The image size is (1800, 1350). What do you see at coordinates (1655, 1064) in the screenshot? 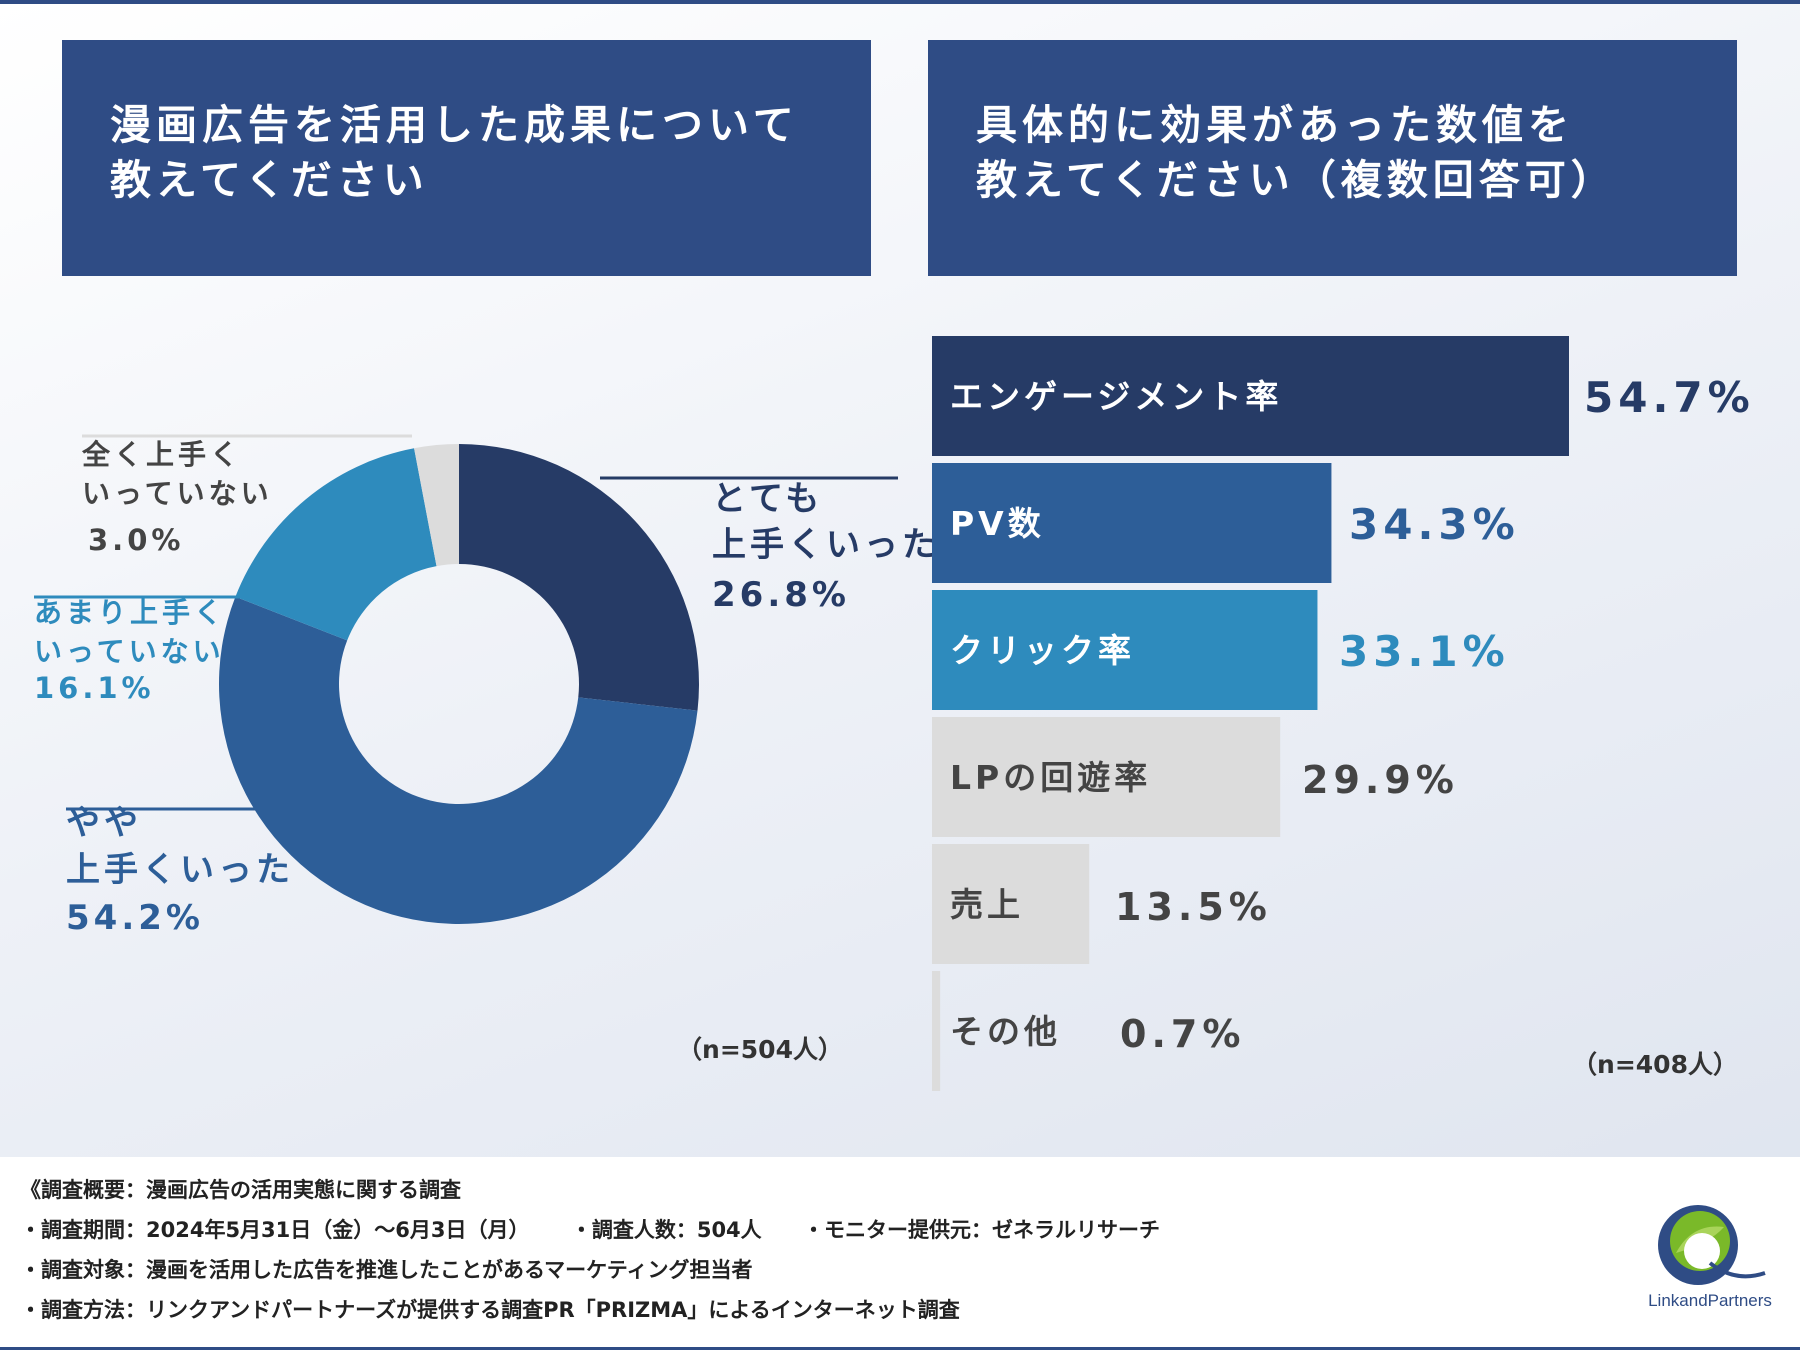
I see `bar-sample-size: （n=408人）` at bounding box center [1655, 1064].